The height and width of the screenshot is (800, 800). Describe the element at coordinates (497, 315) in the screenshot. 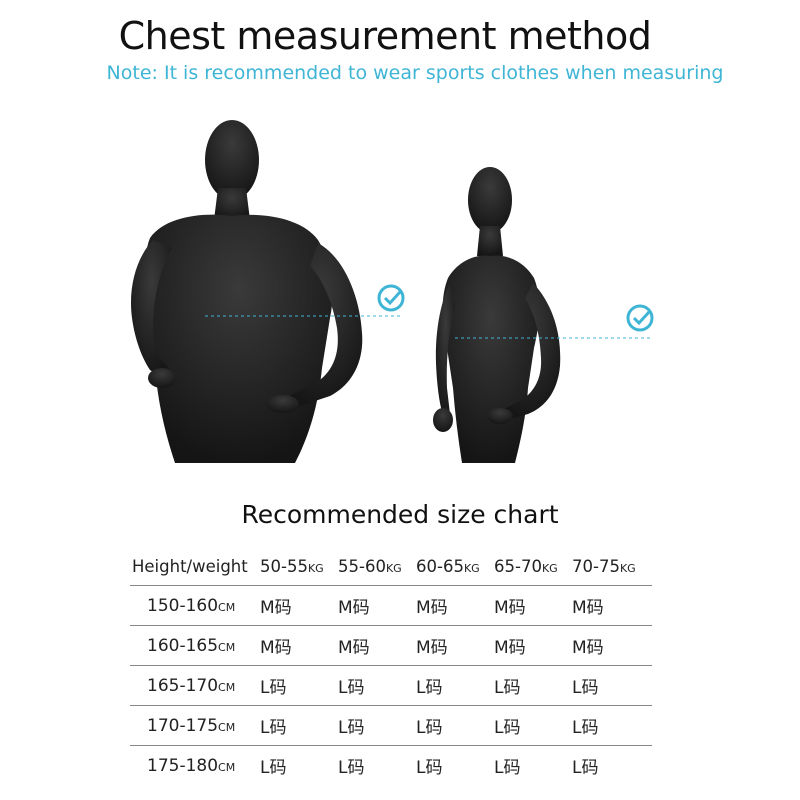

I see `female-mannequin` at that location.